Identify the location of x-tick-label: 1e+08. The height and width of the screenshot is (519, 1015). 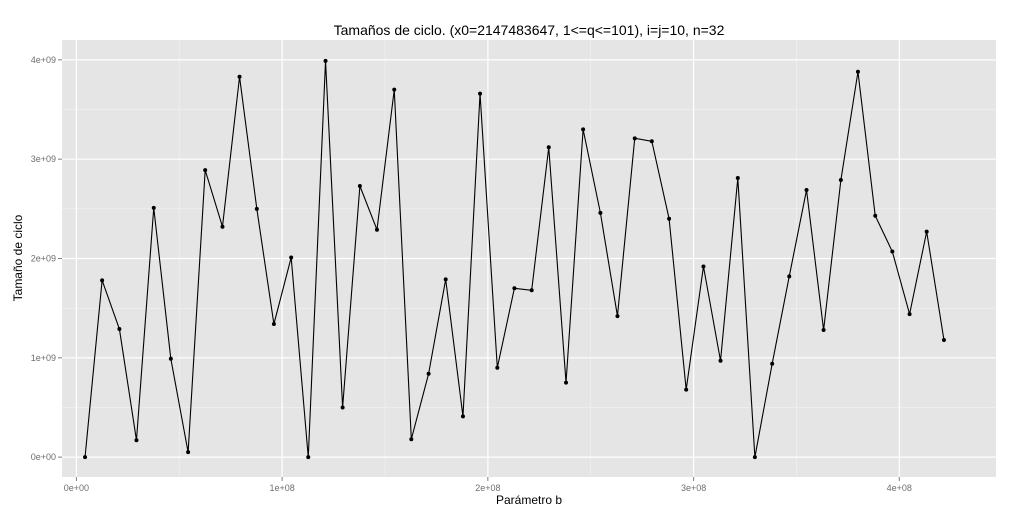
(281, 488).